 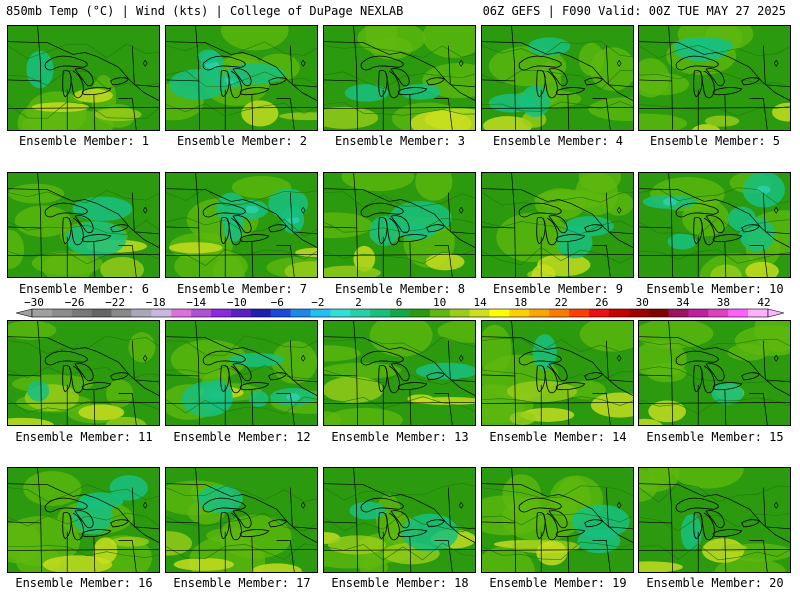 I want to click on colorbar-tick-label: −18, so click(x=156, y=302).